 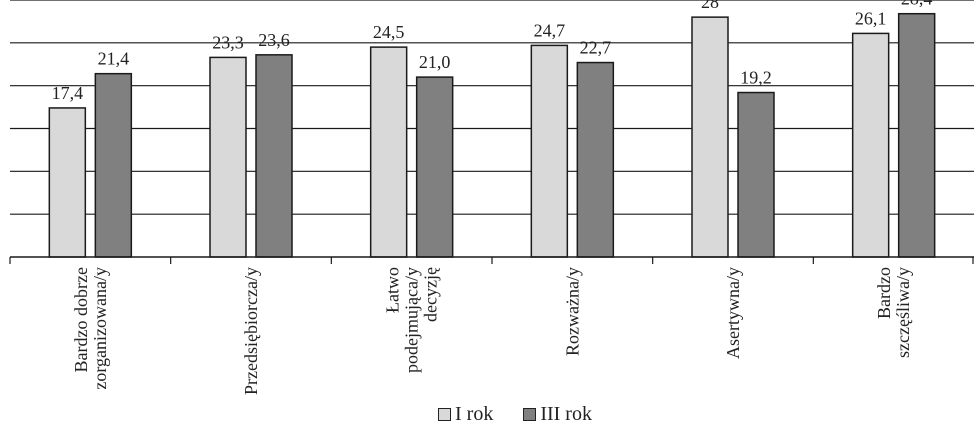 What do you see at coordinates (474, 414) in the screenshot?
I see `legend-label-series-1: I rok` at bounding box center [474, 414].